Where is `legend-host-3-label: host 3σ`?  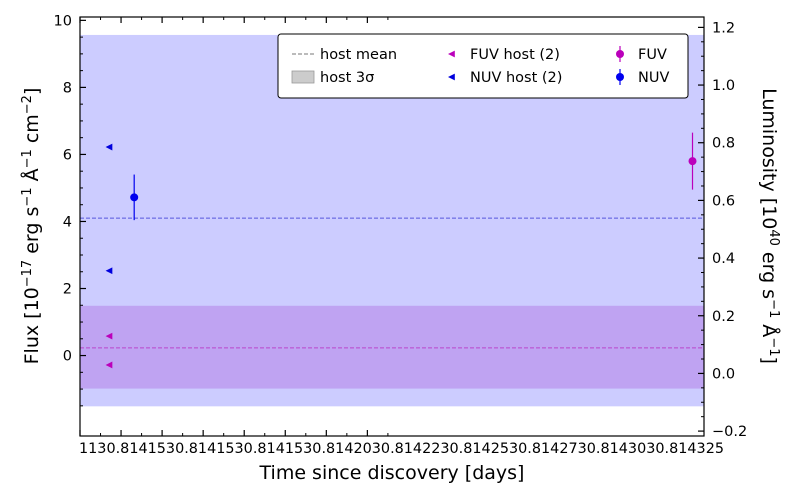 legend-host-3-label: host 3σ is located at coordinates (347, 78).